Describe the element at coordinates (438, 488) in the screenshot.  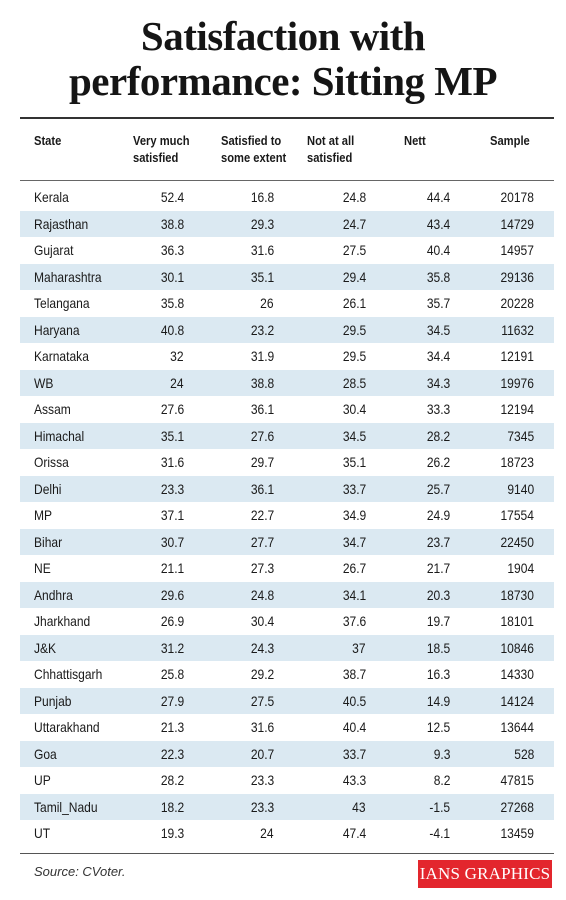
I see `cell-nett: 25.7` at that location.